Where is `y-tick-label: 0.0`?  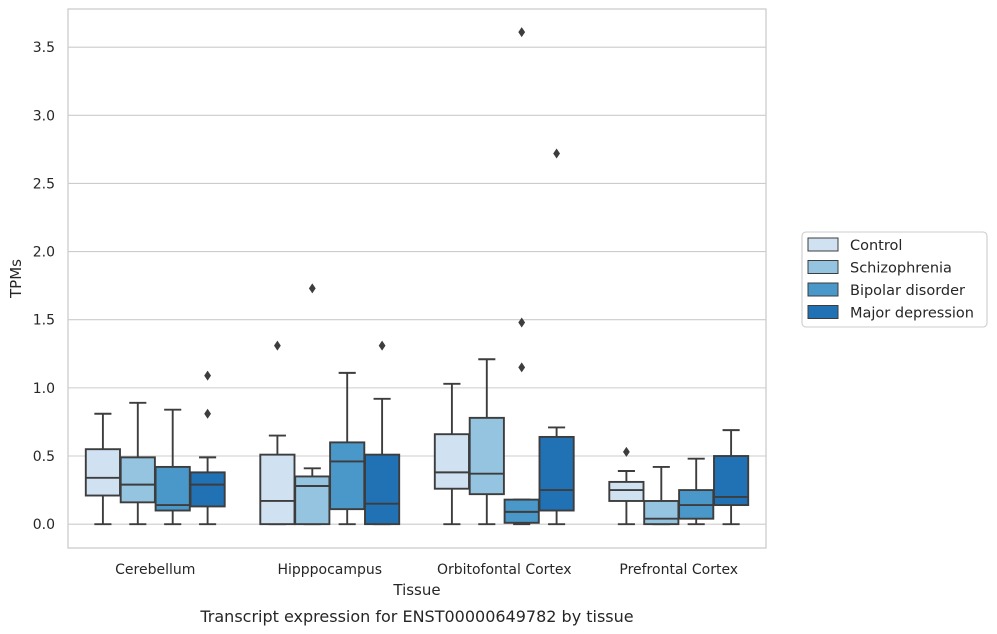 y-tick-label: 0.0 is located at coordinates (44, 525).